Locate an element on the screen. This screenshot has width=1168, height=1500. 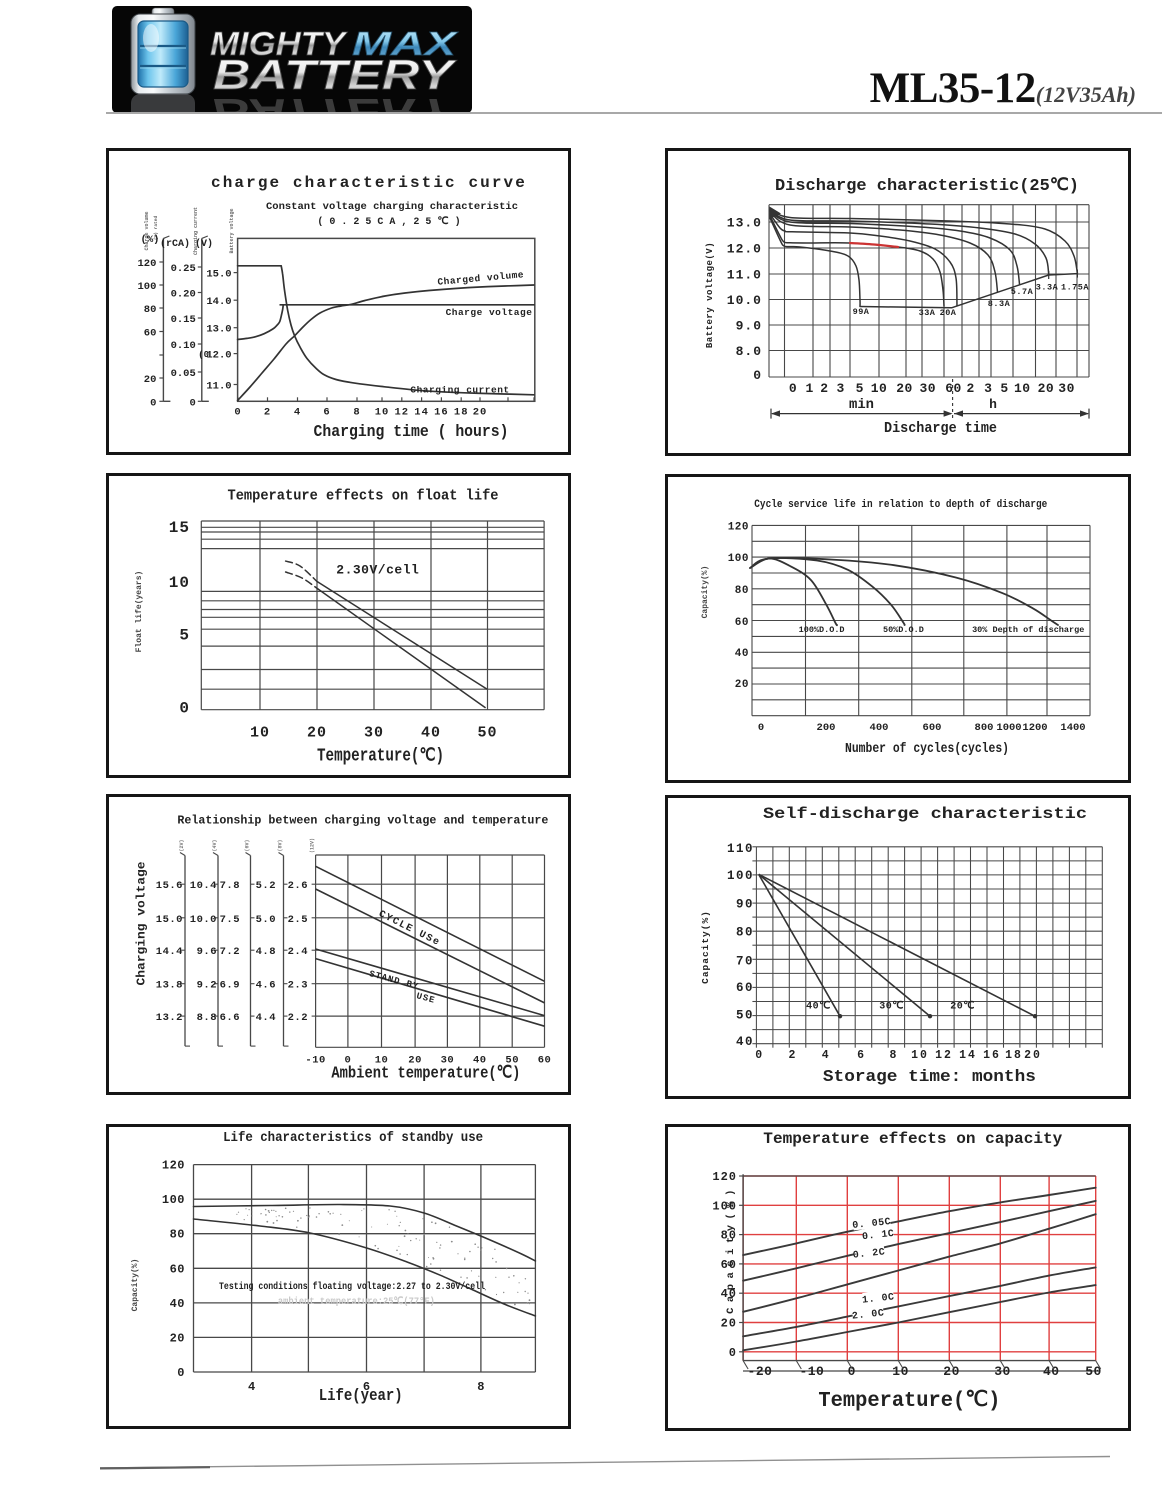
svg-text: 90 is located at coordinates (745, 905).